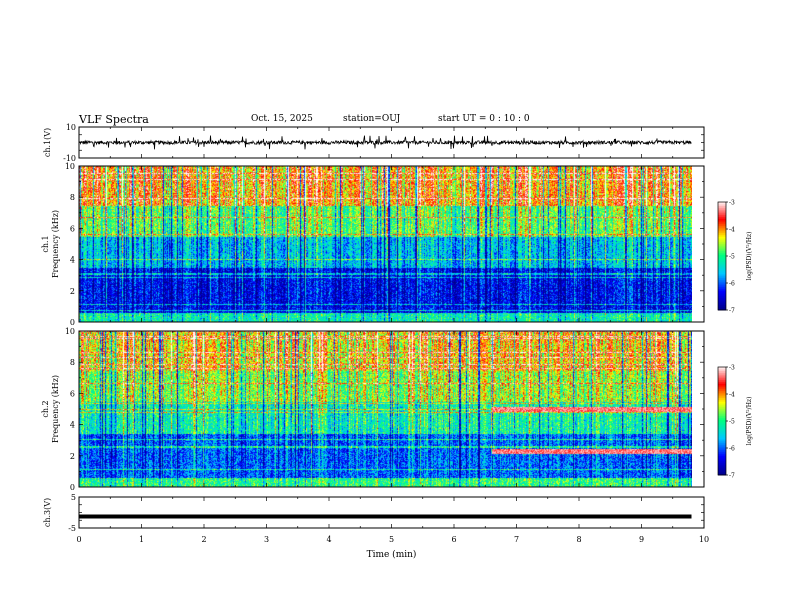  I want to click on ch1-spectrogram-colorbar-tick-label: -7, so click(732, 311).